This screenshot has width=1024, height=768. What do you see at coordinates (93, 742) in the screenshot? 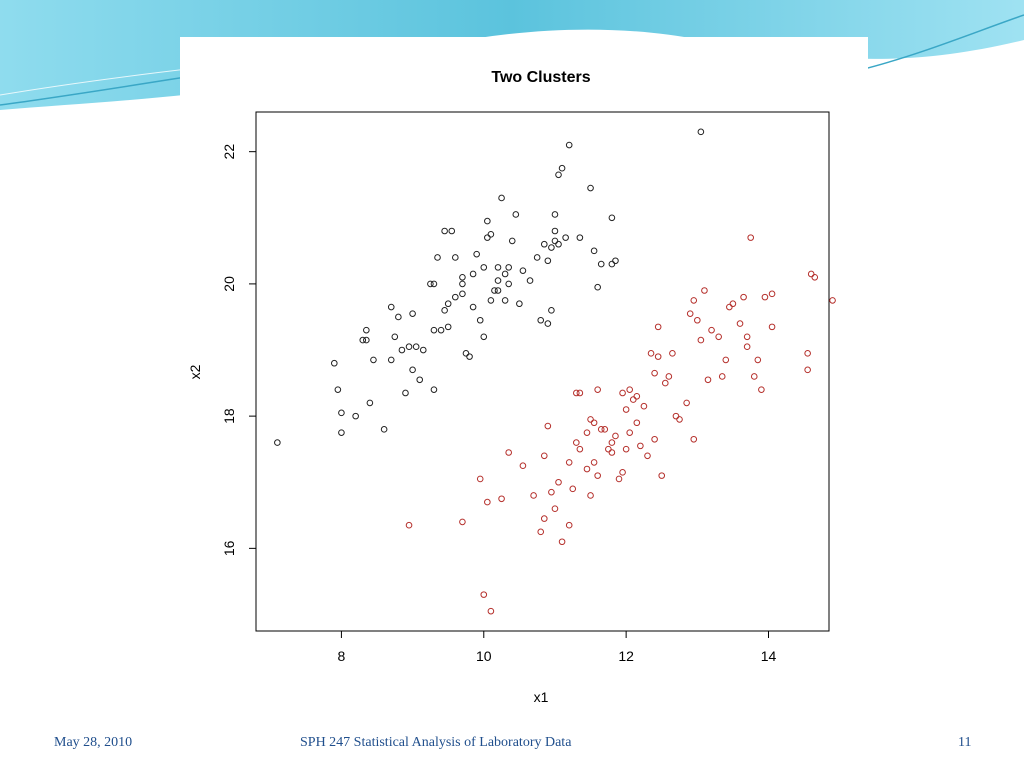
I see `footer-date: May 28, 2010` at bounding box center [93, 742].